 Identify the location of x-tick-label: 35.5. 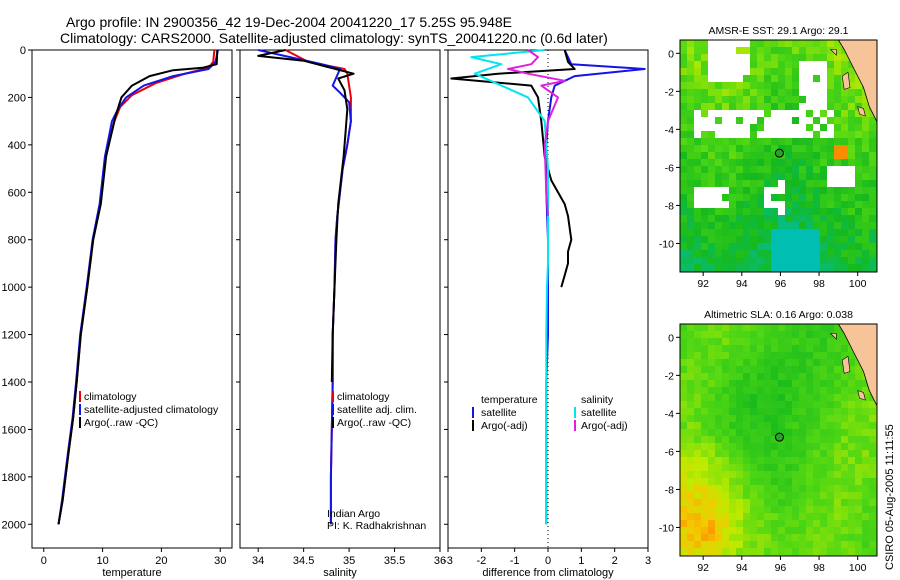
(394, 561).